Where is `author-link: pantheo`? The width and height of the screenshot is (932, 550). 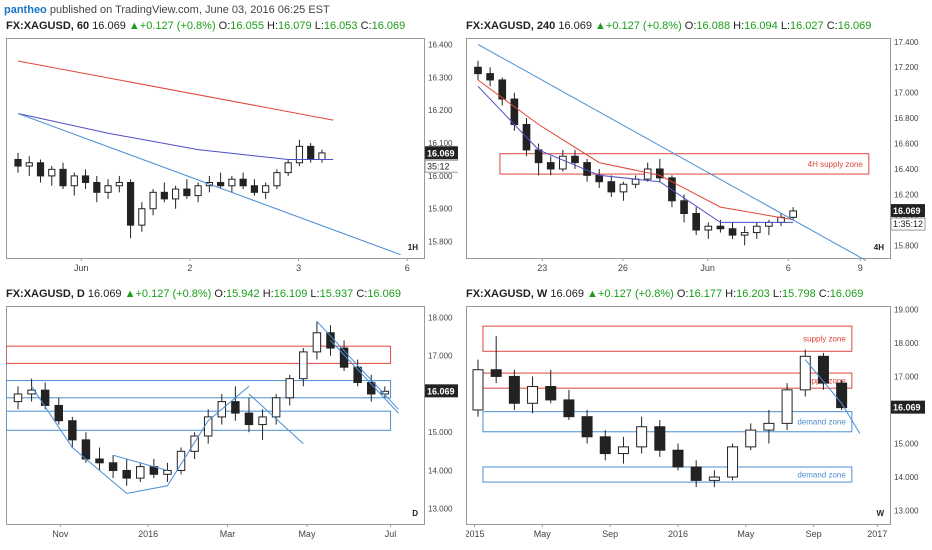 author-link: pantheo is located at coordinates (25, 10).